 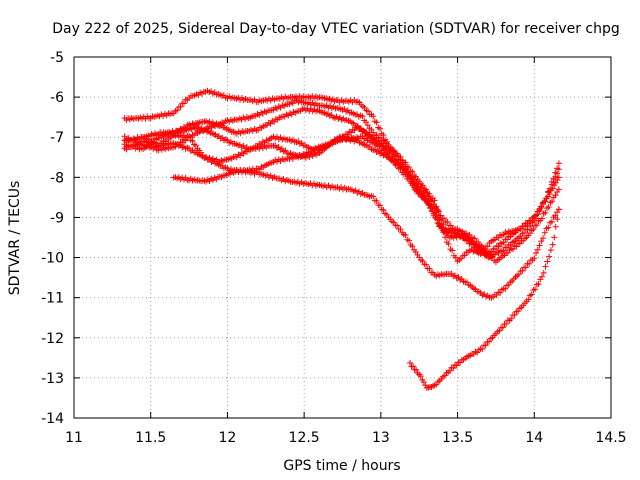 I want to click on x-tick-label: 12.5, so click(x=304, y=438).